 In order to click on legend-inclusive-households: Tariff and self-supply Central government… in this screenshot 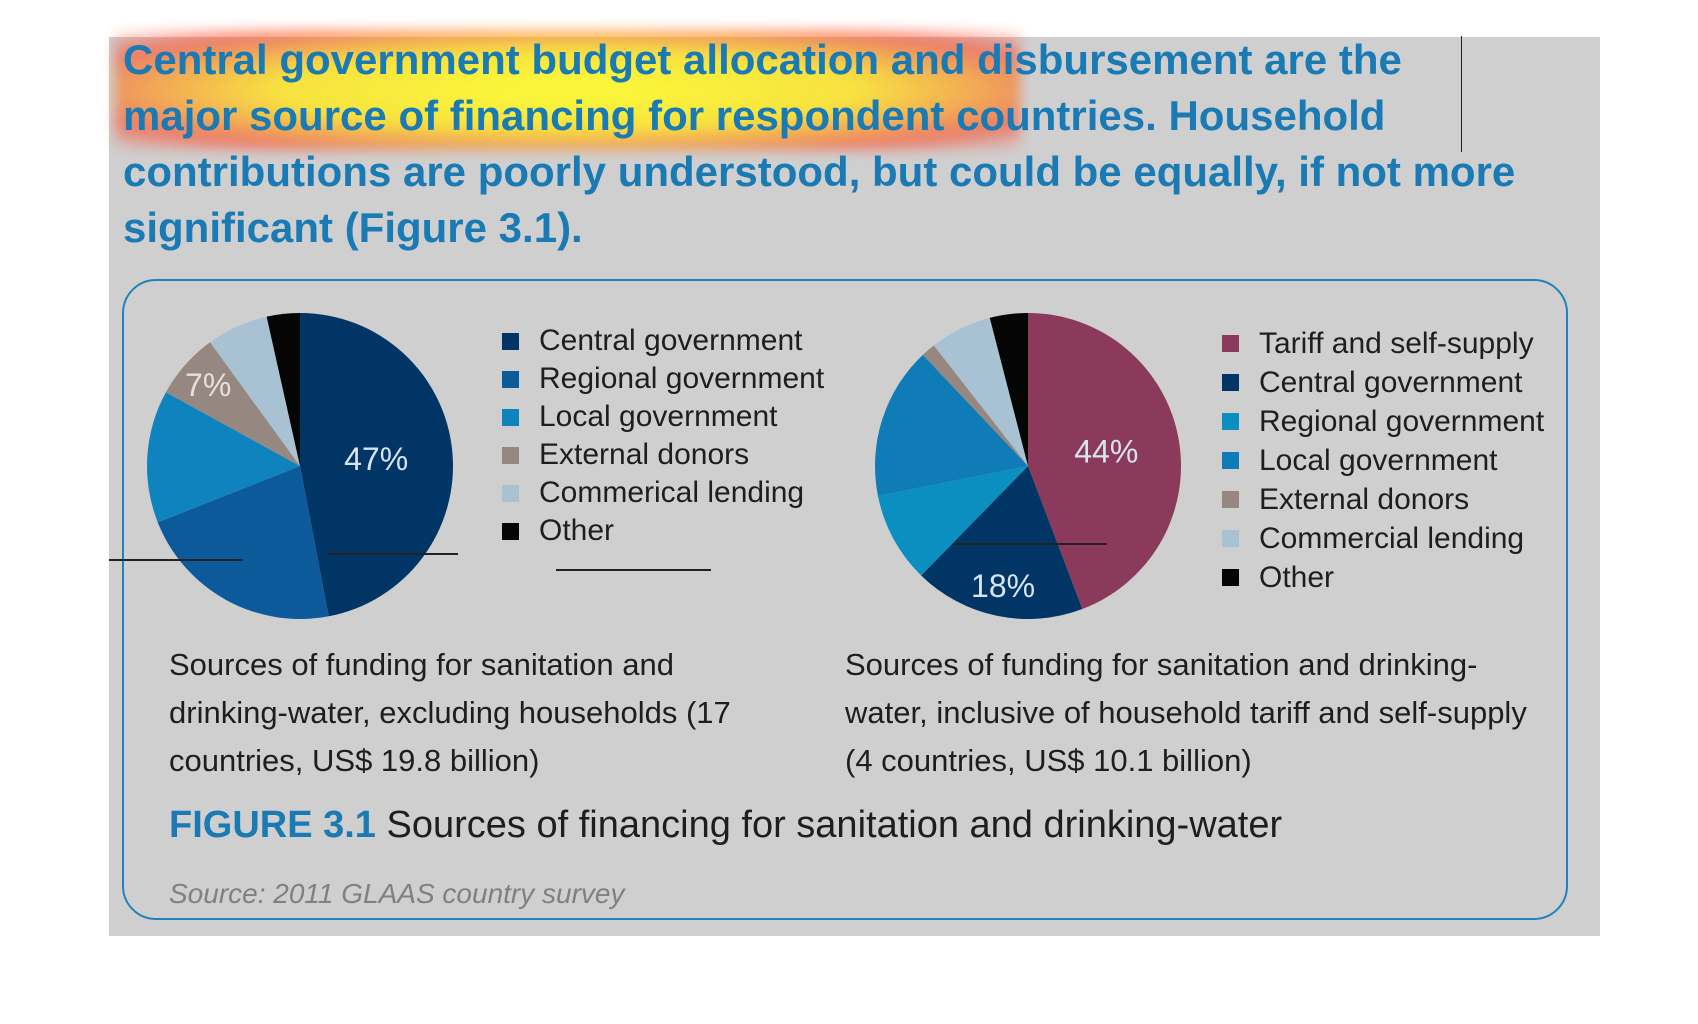, I will do `click(1383, 460)`.